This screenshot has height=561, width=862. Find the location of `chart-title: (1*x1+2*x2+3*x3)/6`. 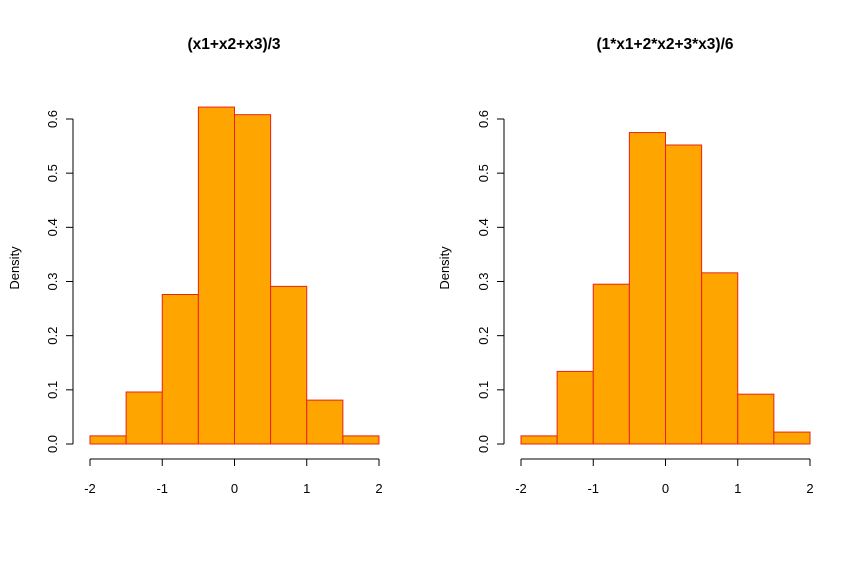

chart-title: (1*x1+2*x2+3*x3)/6 is located at coordinates (664, 44).